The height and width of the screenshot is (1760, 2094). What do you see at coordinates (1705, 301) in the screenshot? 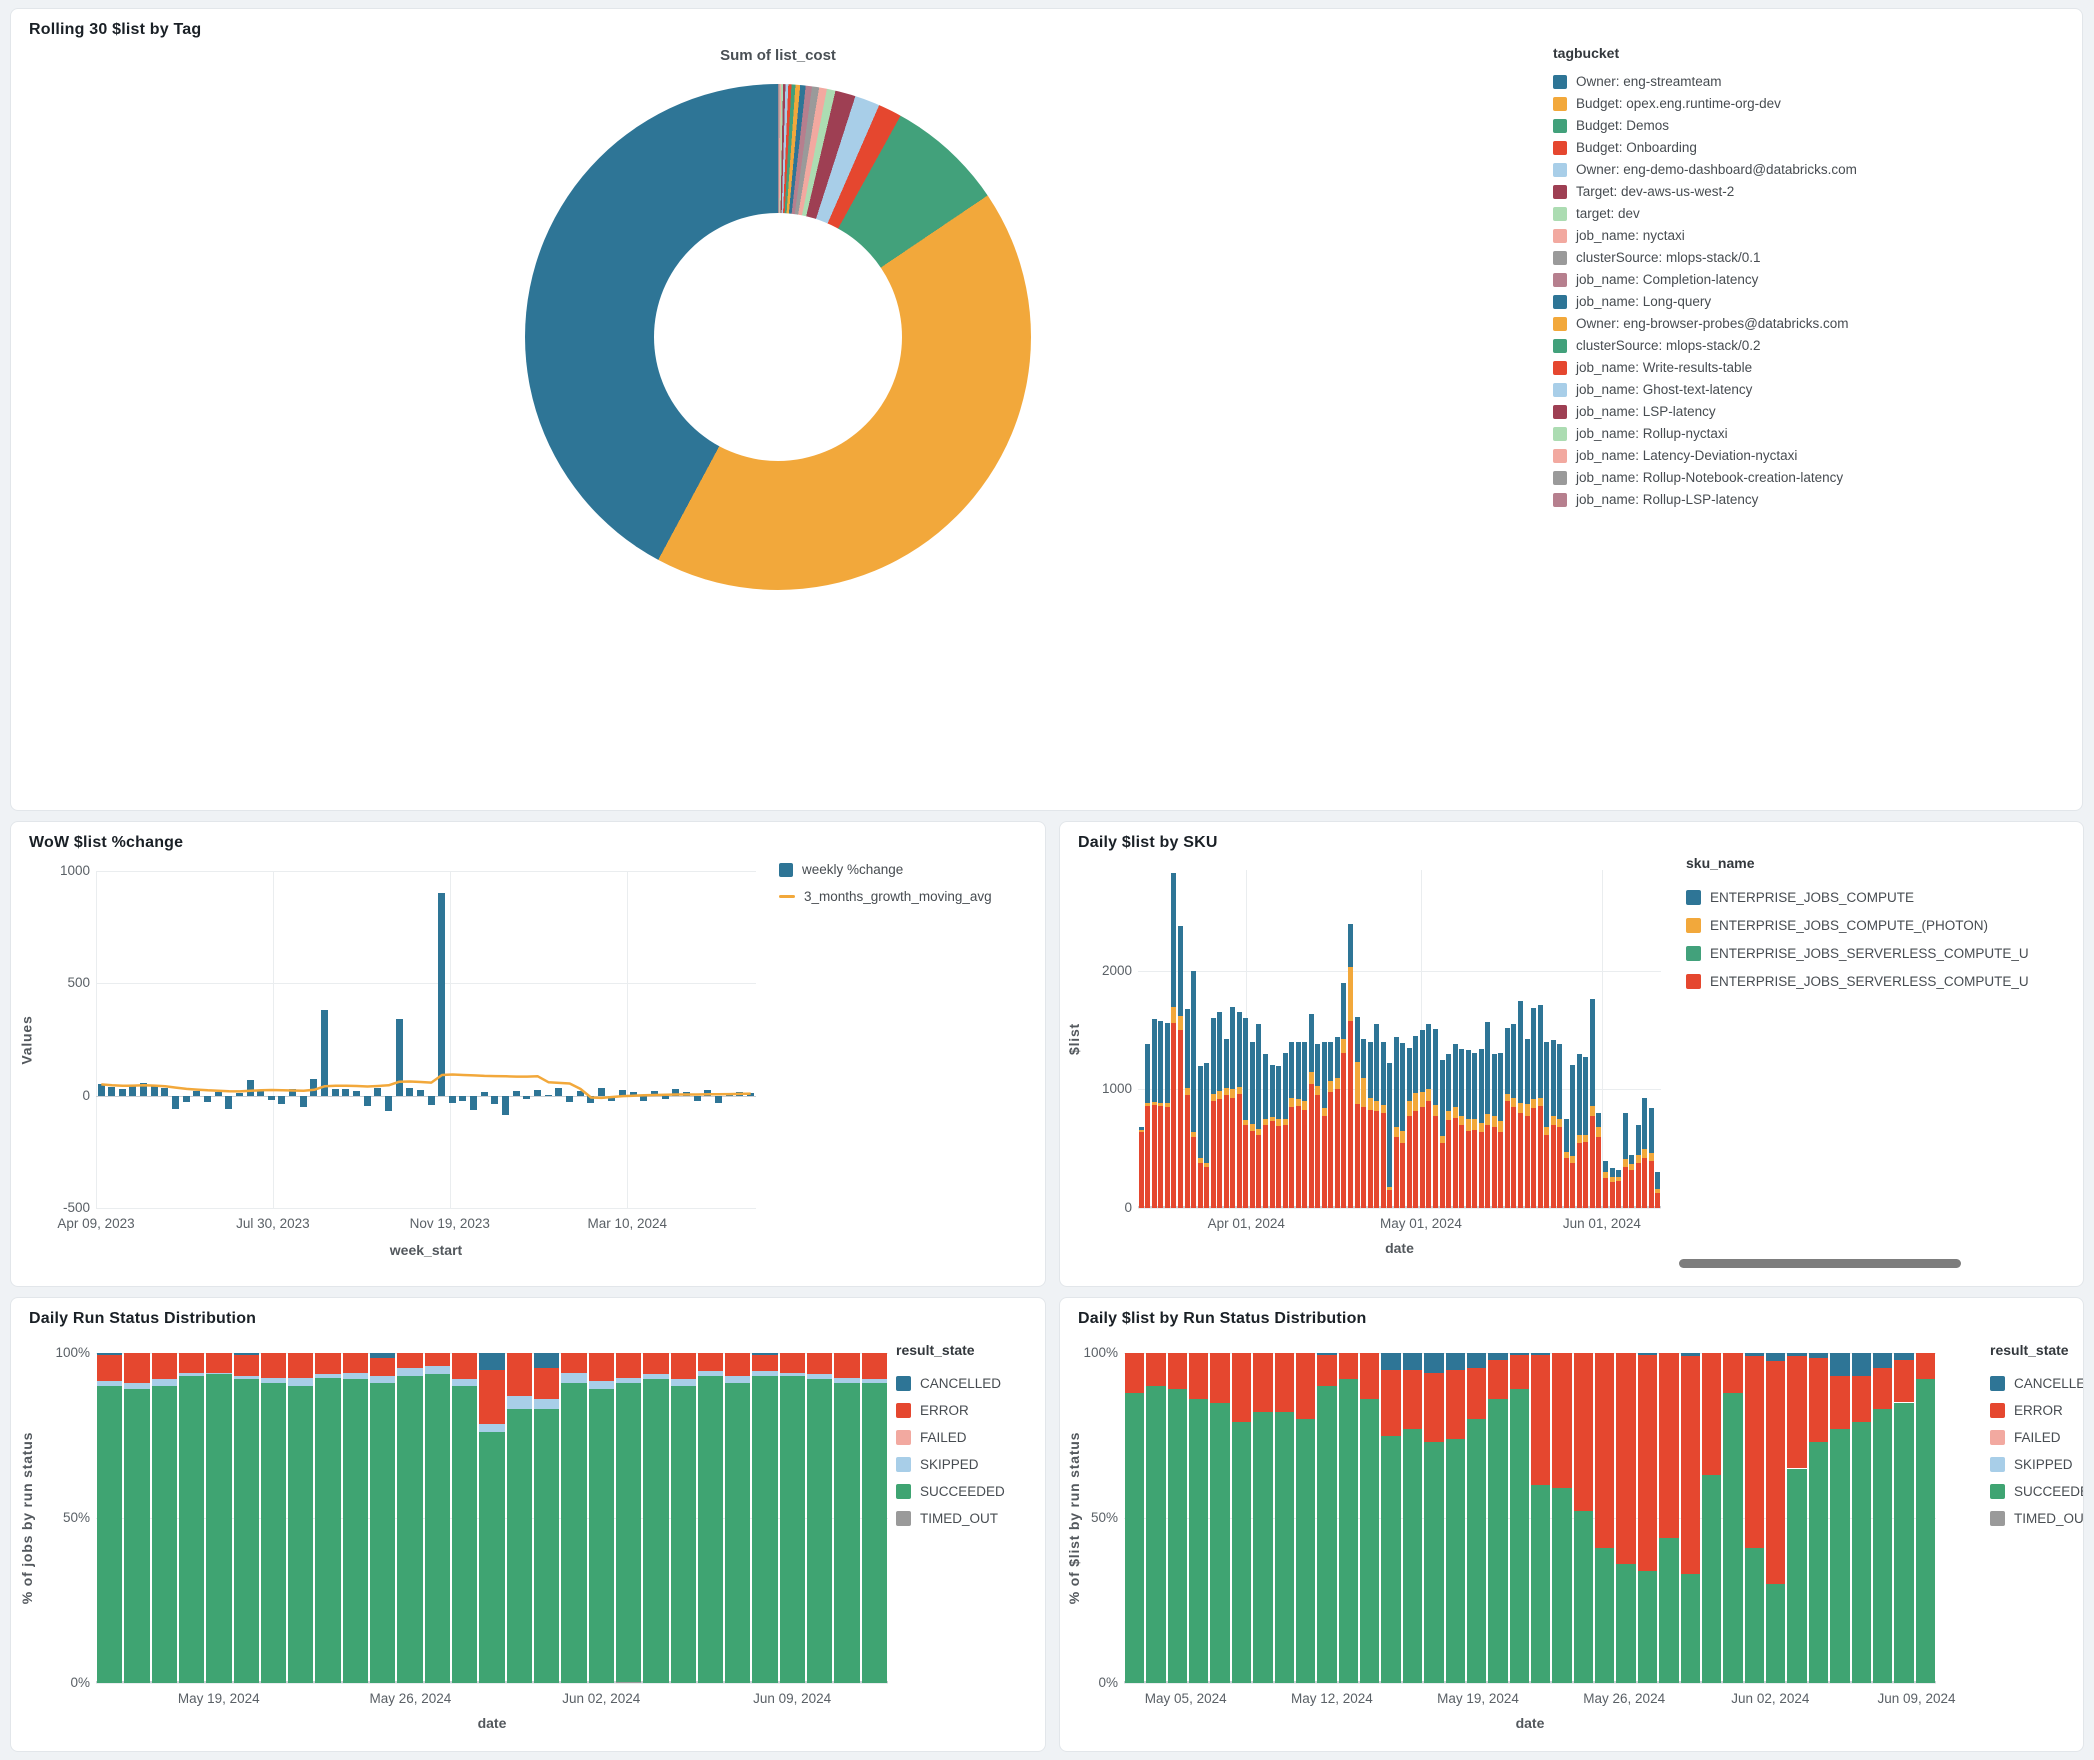
I see `legend-item-job-name-long-query: job_name: Long-query` at bounding box center [1705, 301].